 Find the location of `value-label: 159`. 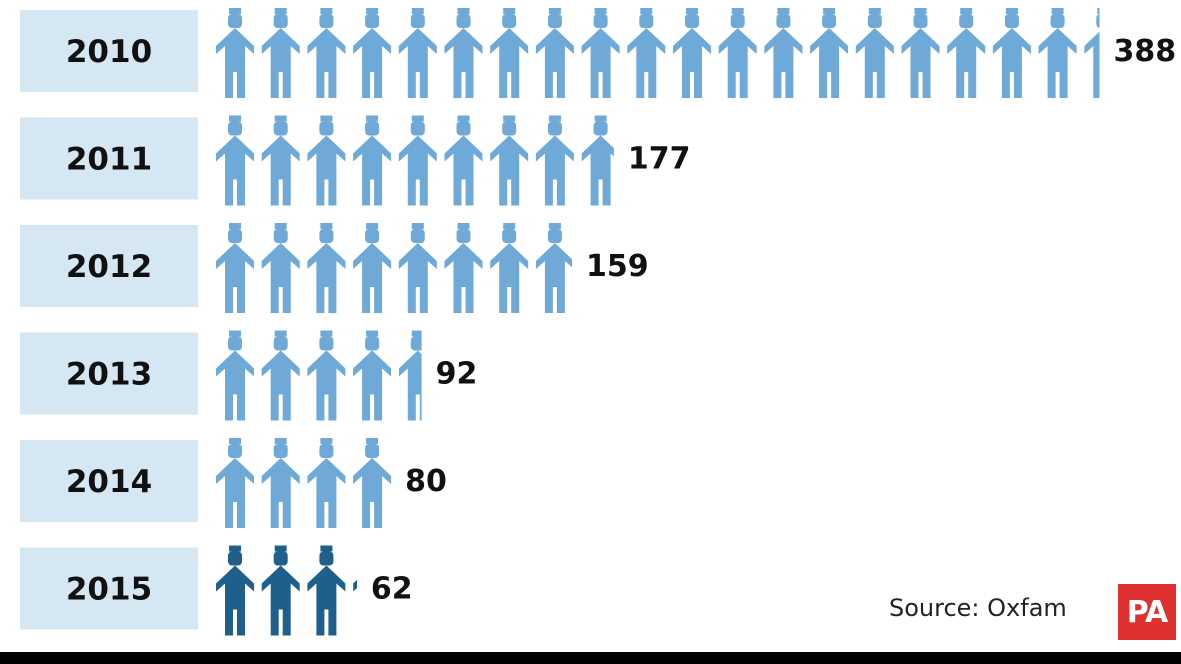

value-label: 159 is located at coordinates (617, 266).